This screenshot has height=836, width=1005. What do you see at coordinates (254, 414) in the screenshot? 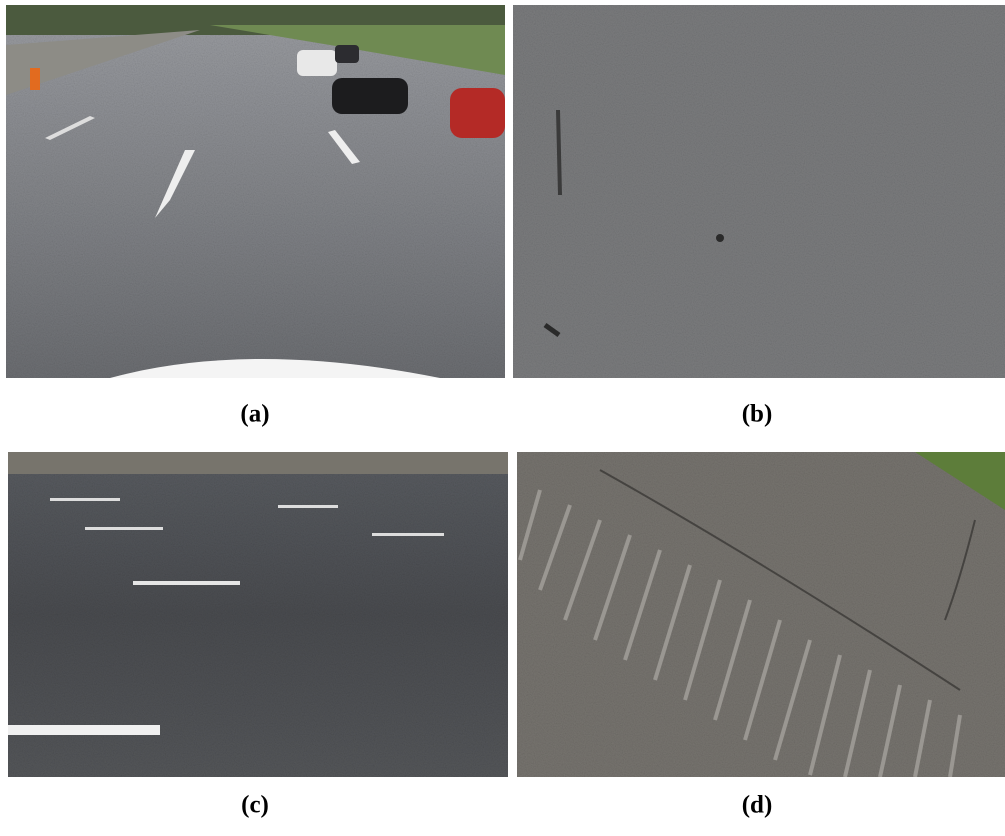
I see `caption: (a)` at bounding box center [254, 414].